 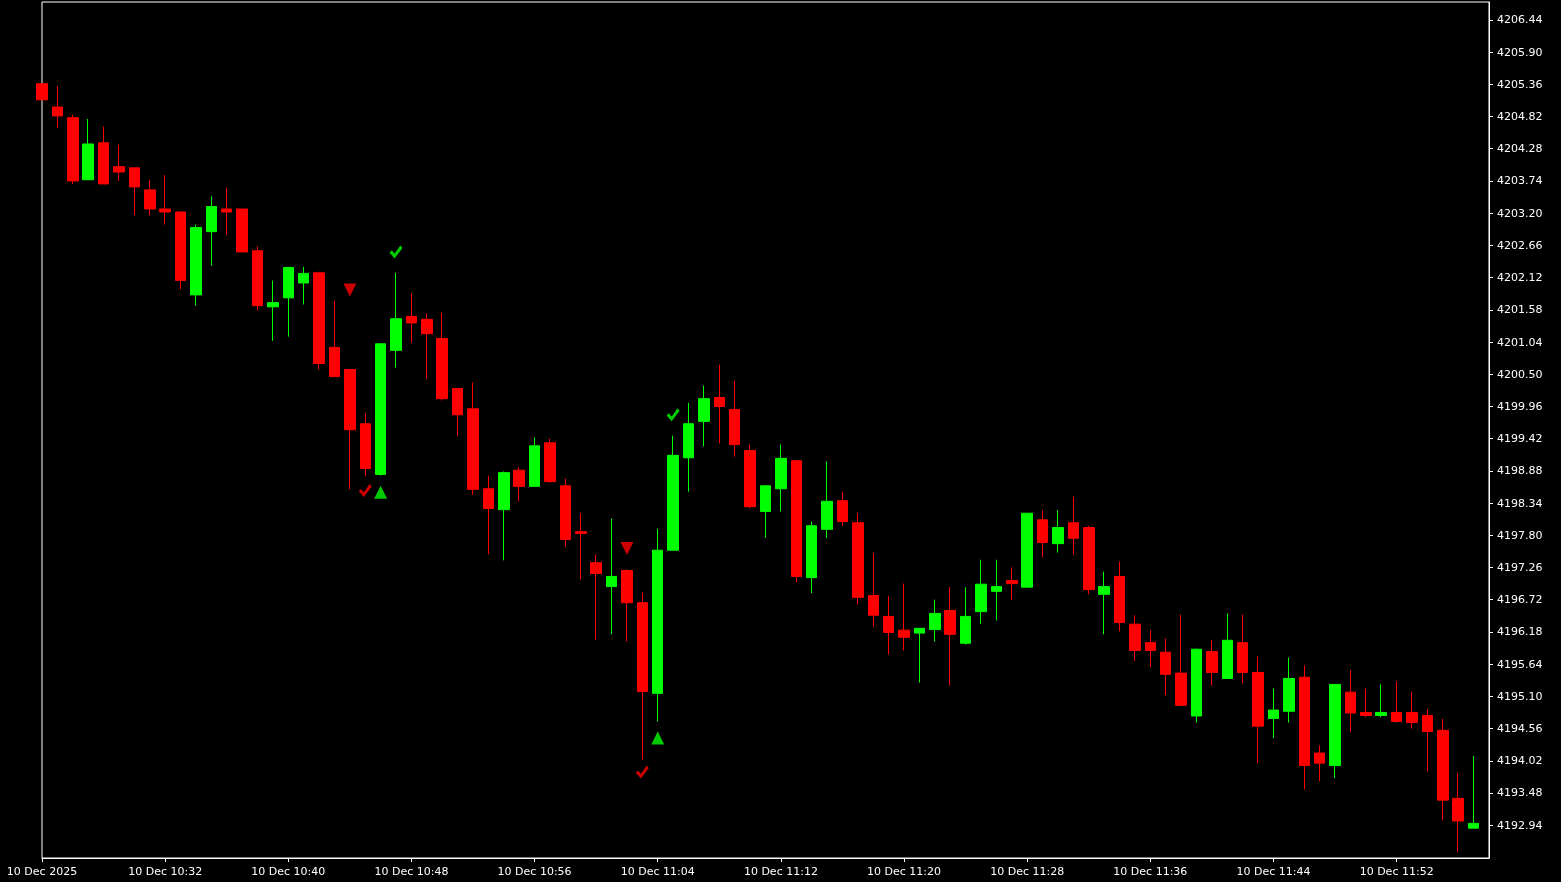 What do you see at coordinates (411, 871) in the screenshot?
I see `x-tick-label: 10 Dec 10:48` at bounding box center [411, 871].